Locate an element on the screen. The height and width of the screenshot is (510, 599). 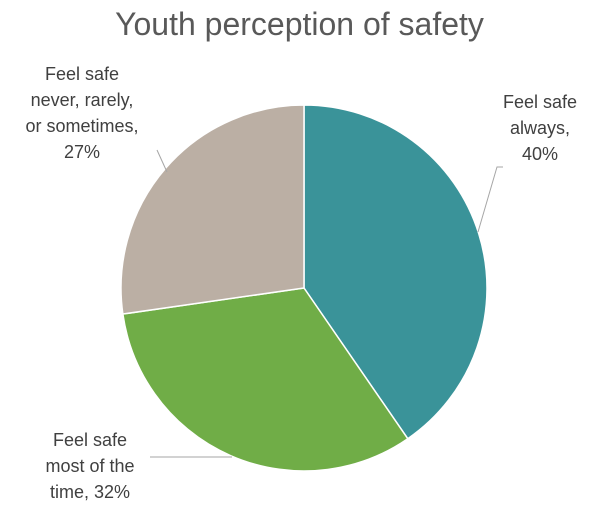
slice-label: Feel safe always, 40% is located at coordinates (540, 128).